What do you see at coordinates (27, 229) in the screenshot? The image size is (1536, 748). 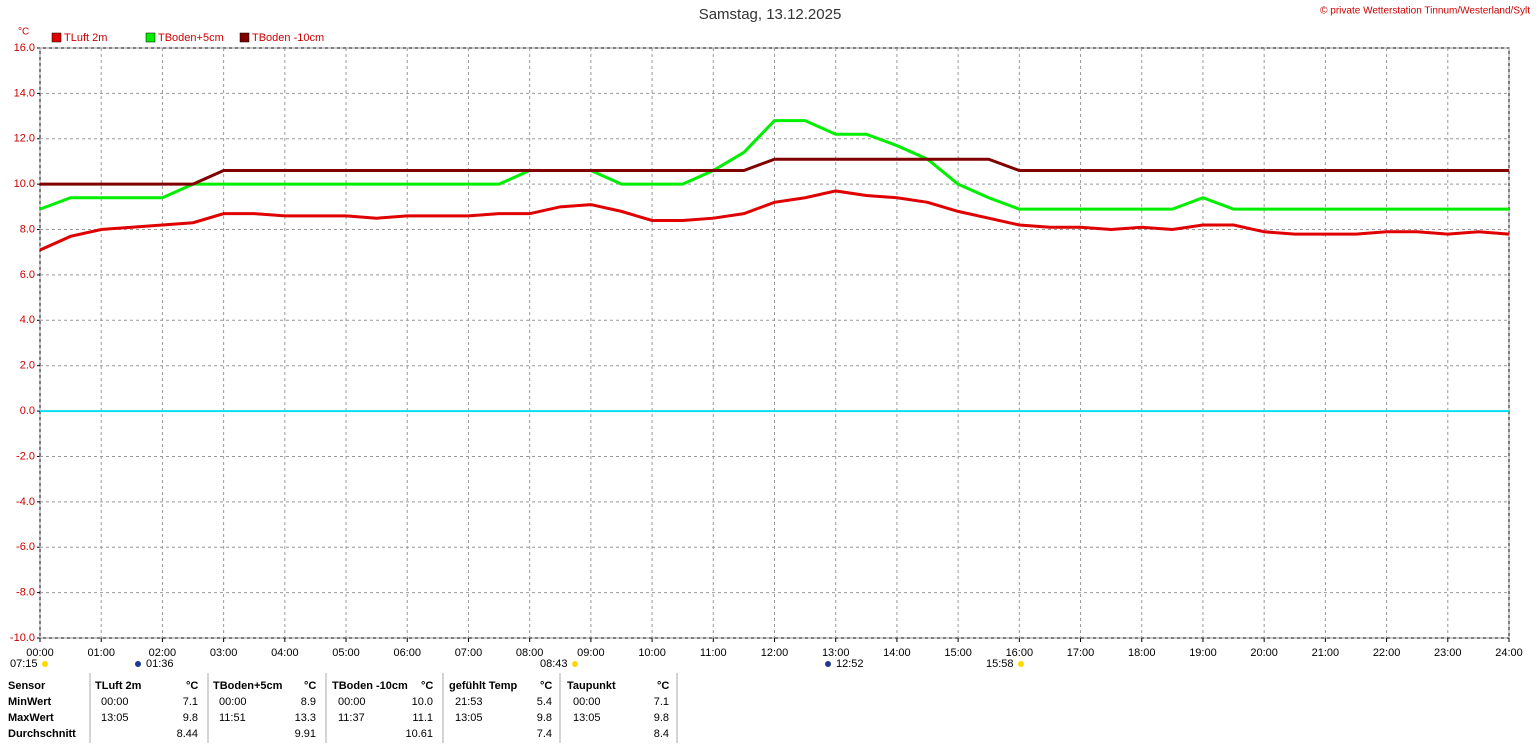 I see `y-tick-label: 8.0` at bounding box center [27, 229].